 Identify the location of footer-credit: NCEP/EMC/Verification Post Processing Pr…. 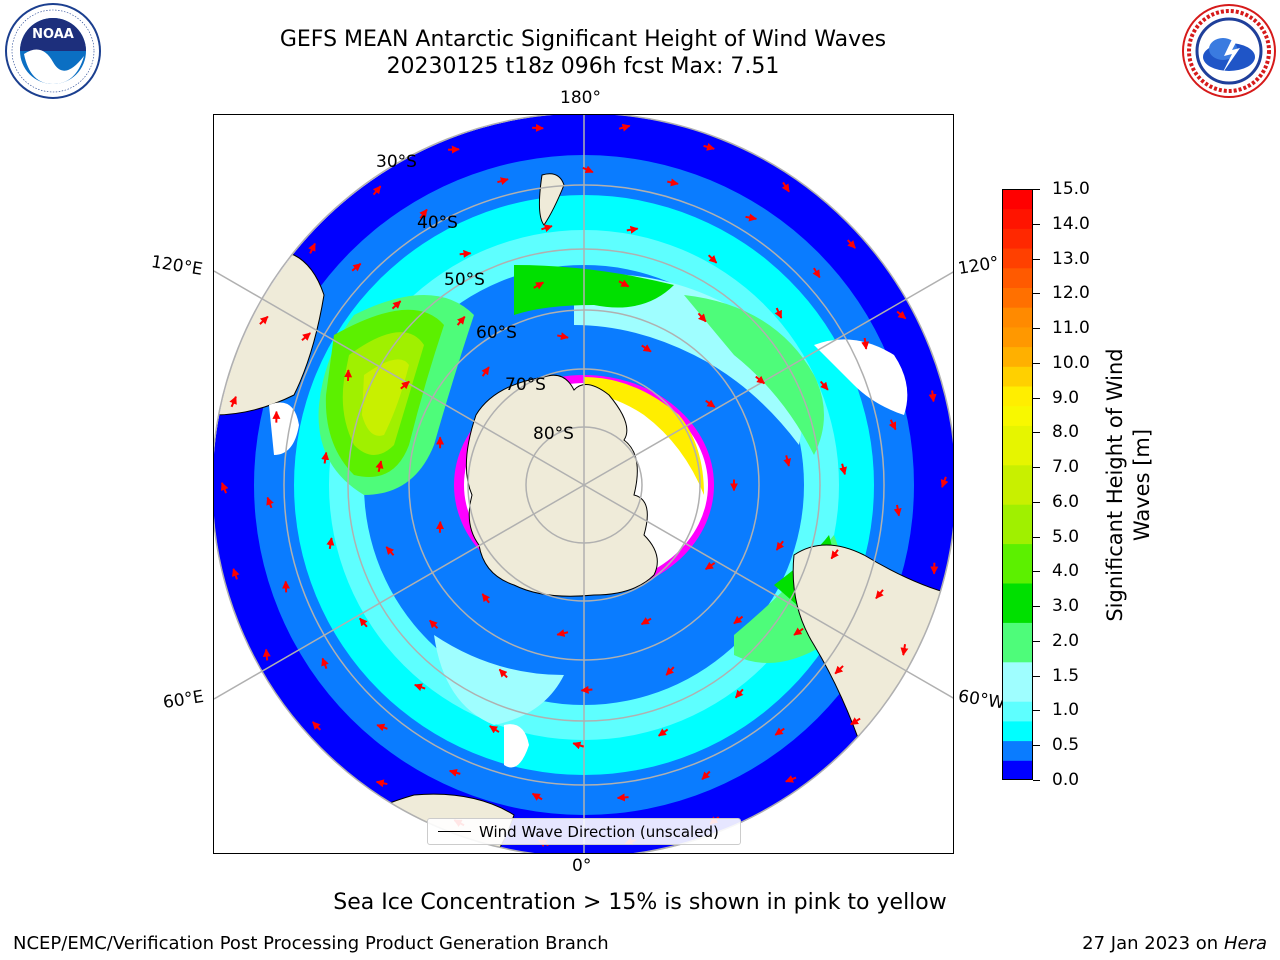
(311, 943).